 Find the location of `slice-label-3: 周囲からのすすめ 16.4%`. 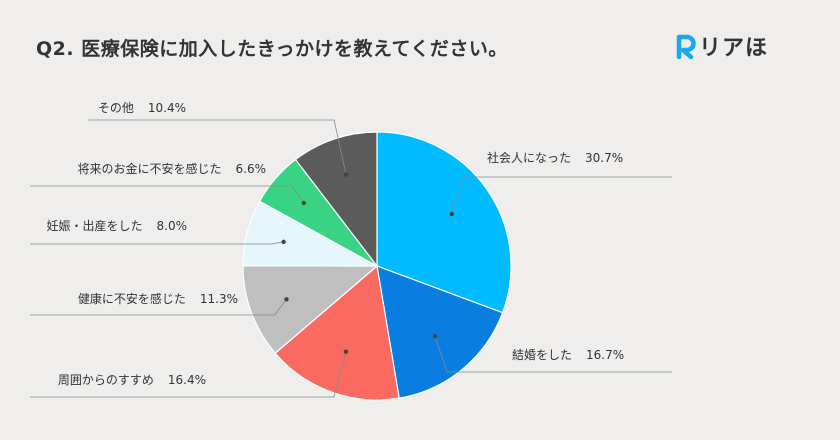

slice-label-3: 周囲からのすすめ 16.4% is located at coordinates (132, 380).